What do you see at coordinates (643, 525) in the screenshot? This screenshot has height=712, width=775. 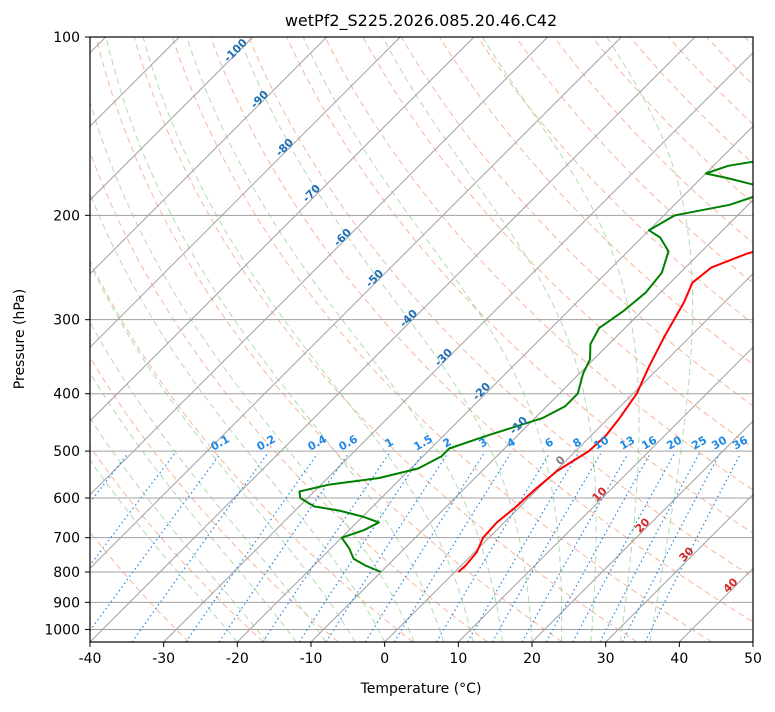 I see `dry-adiabat-label: 20` at bounding box center [643, 525].